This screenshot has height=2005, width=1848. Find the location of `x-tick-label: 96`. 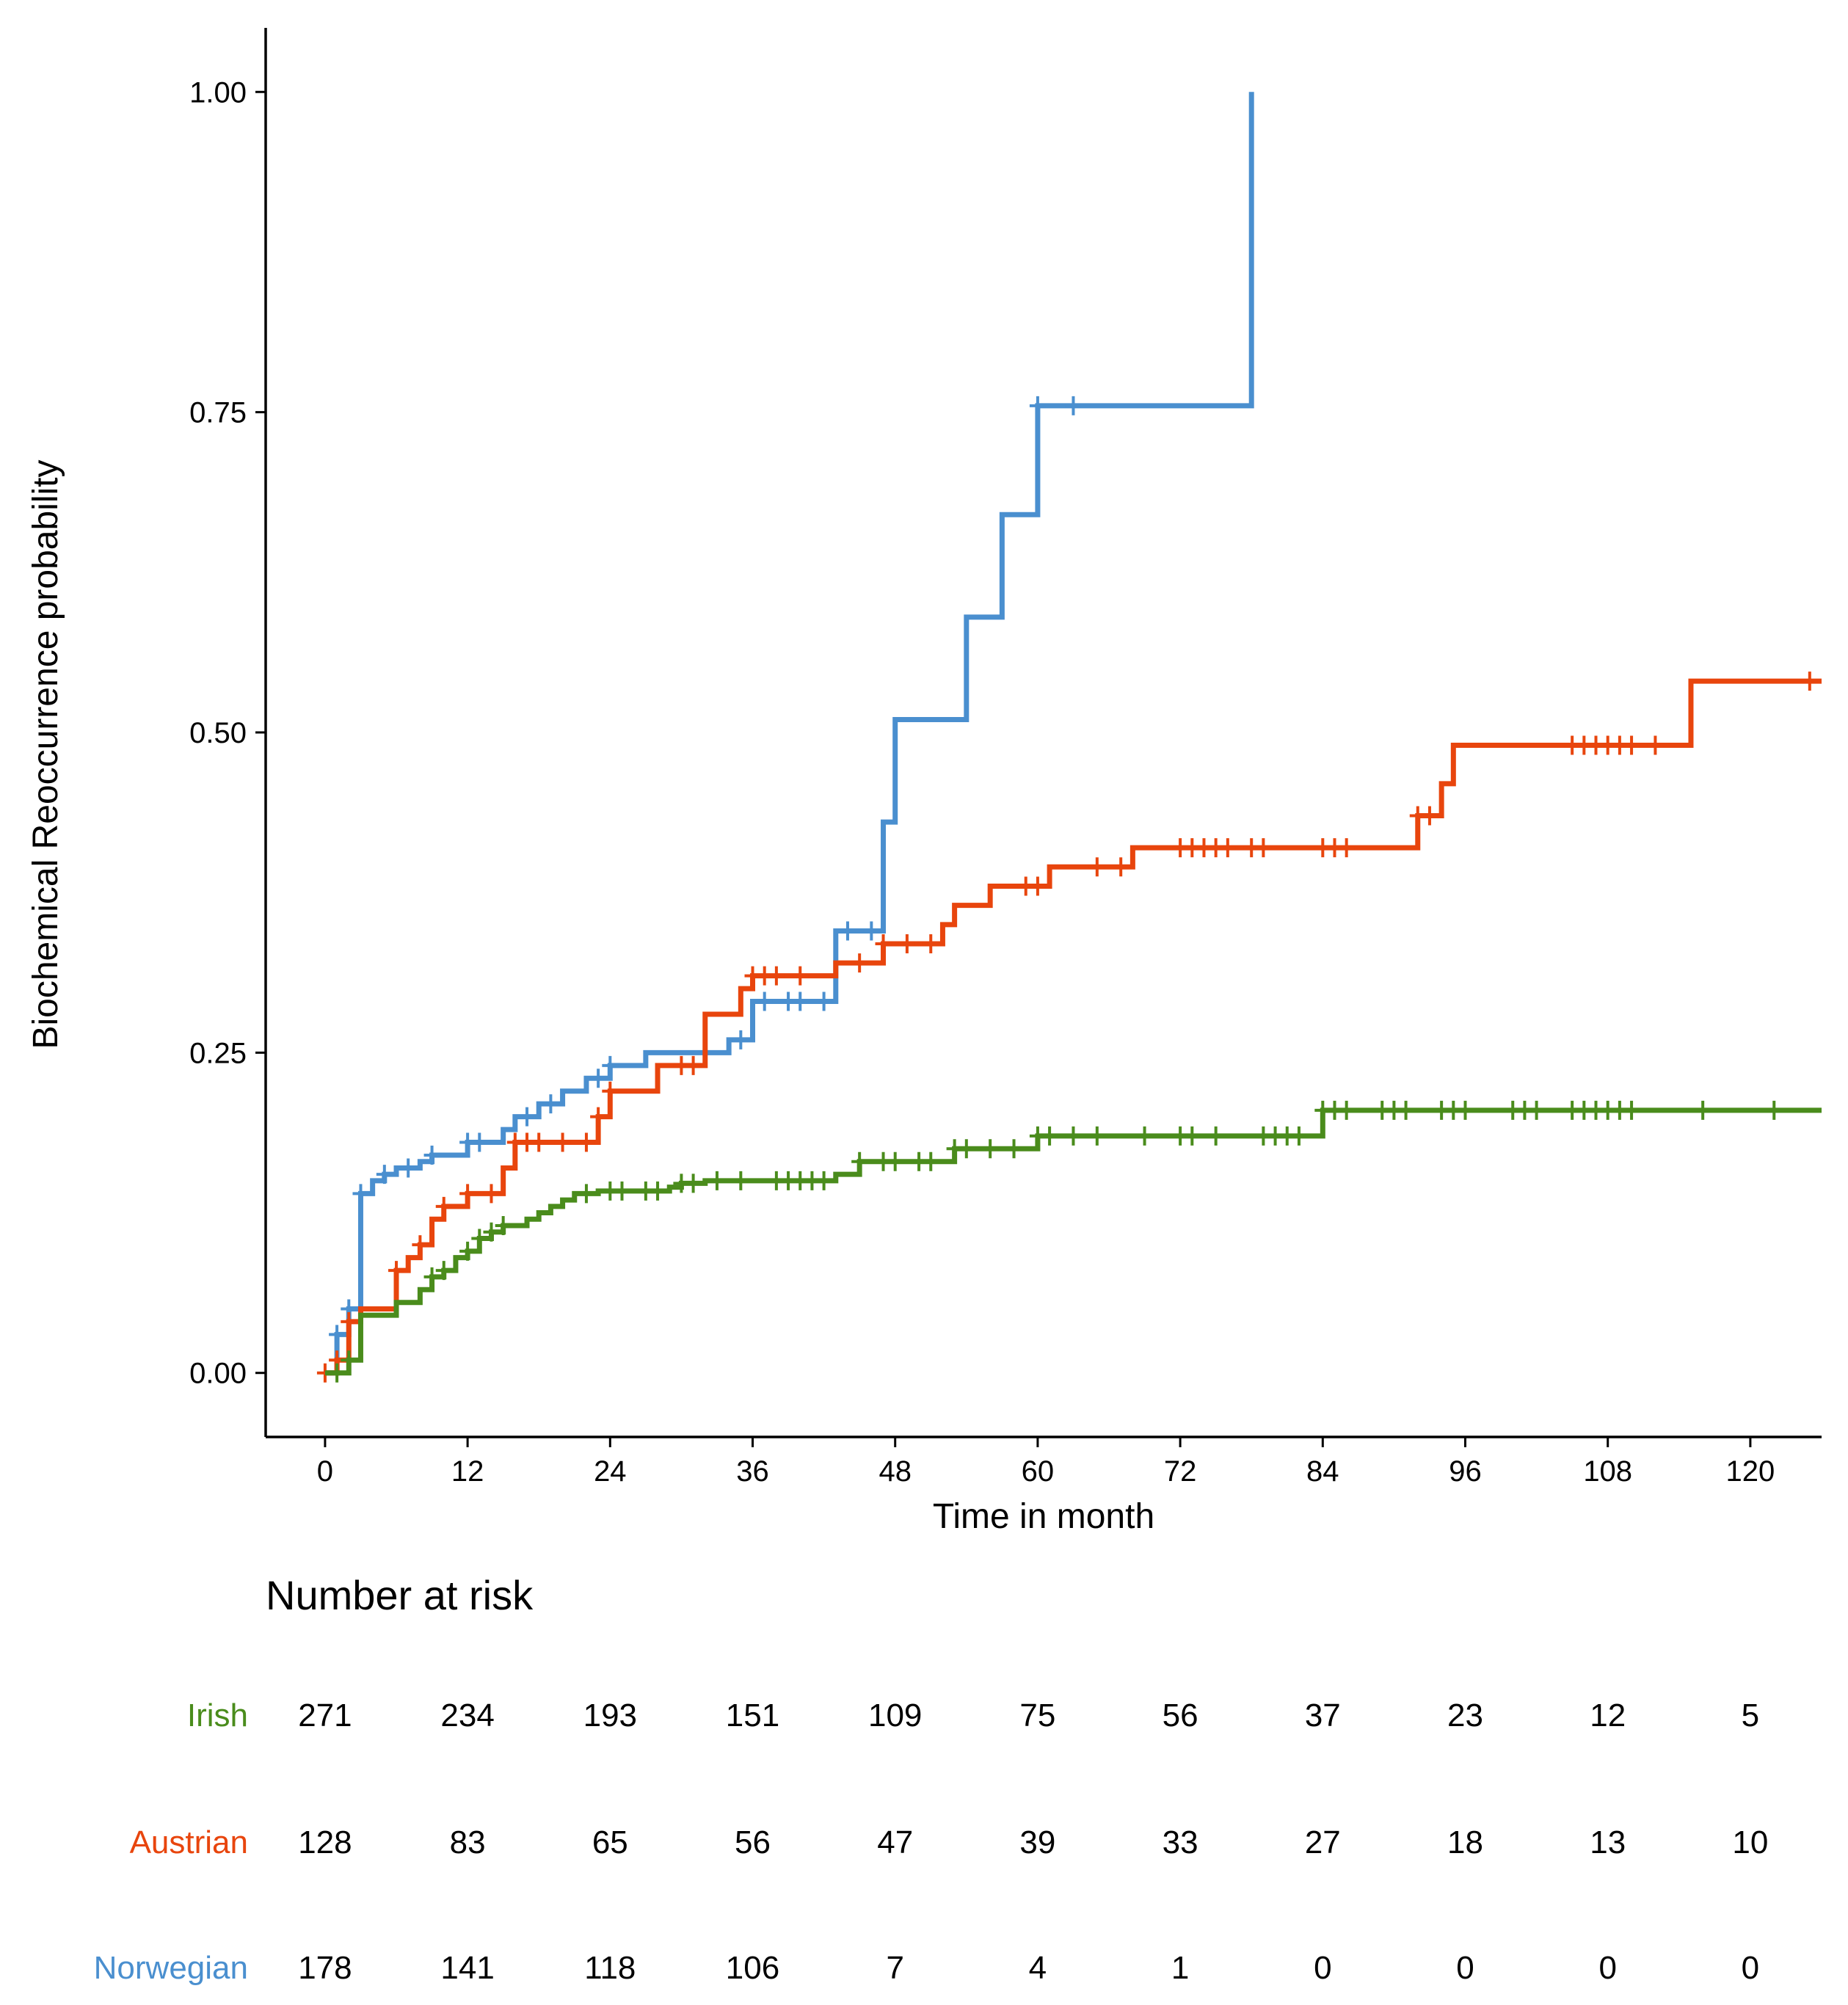

x-tick-label: 96 is located at coordinates (1465, 1471).